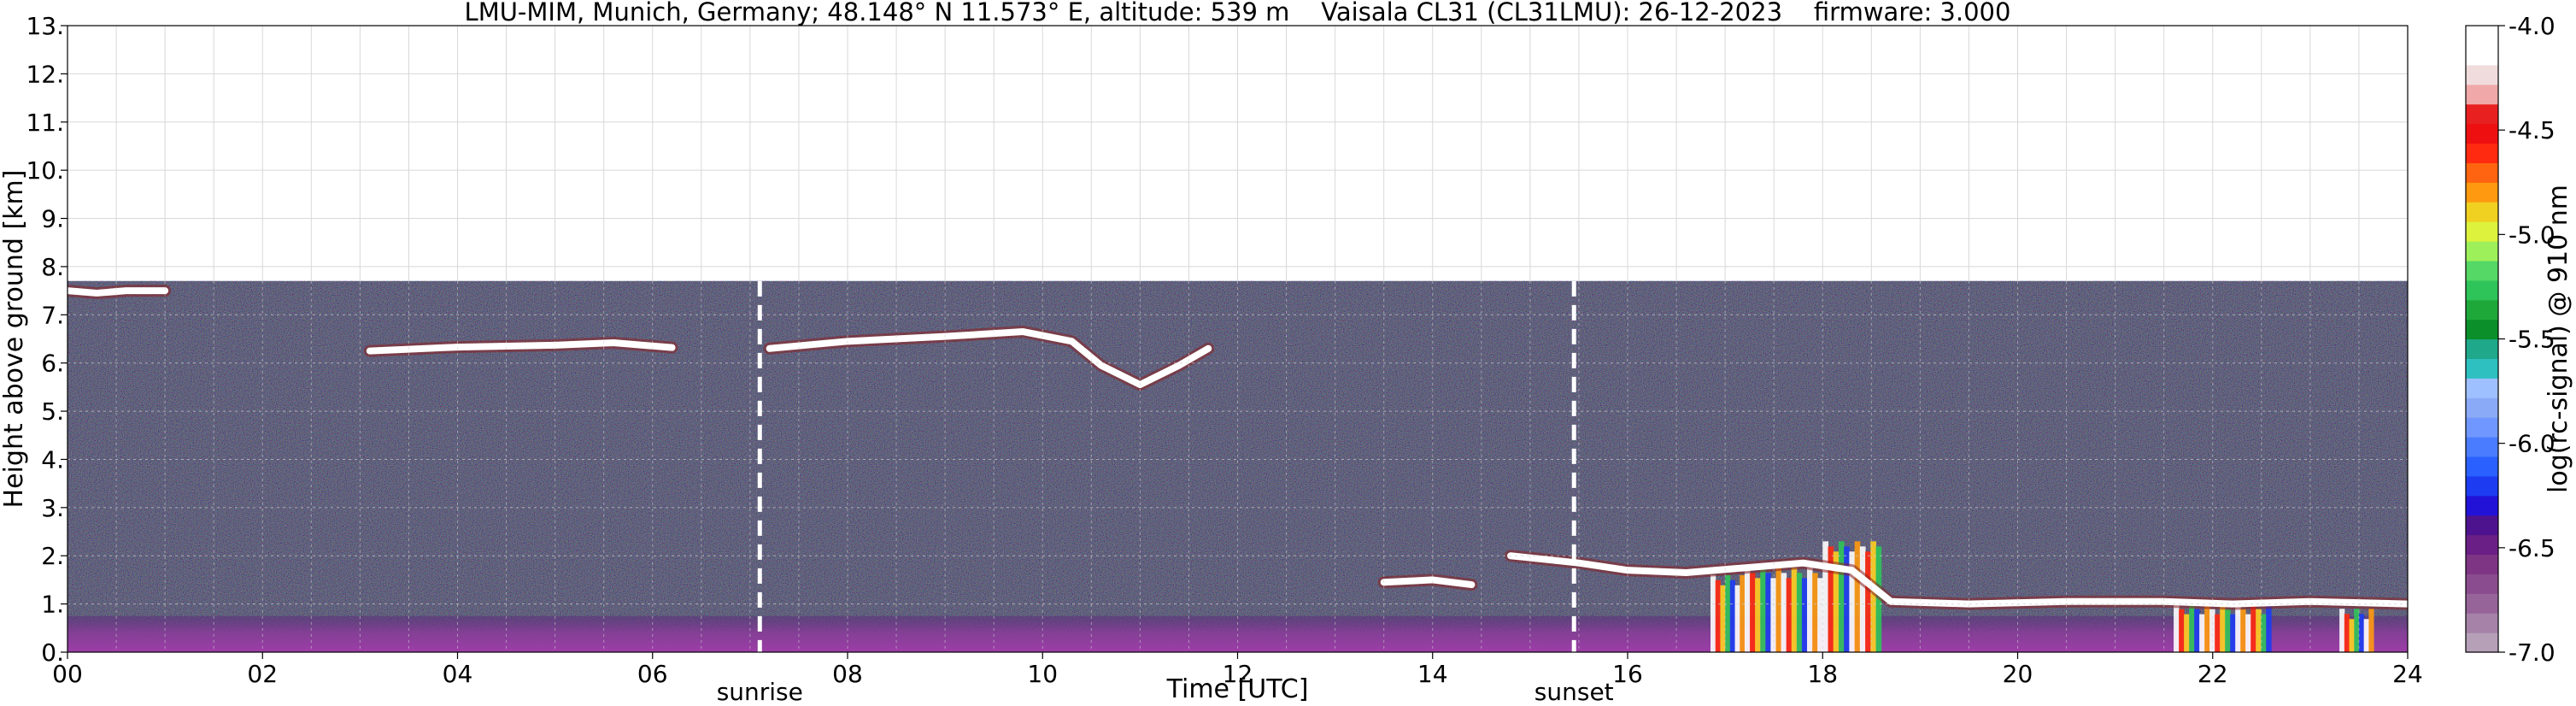  What do you see at coordinates (2532, 652) in the screenshot?
I see `colorbar-tick-label: -7.0` at bounding box center [2532, 652].